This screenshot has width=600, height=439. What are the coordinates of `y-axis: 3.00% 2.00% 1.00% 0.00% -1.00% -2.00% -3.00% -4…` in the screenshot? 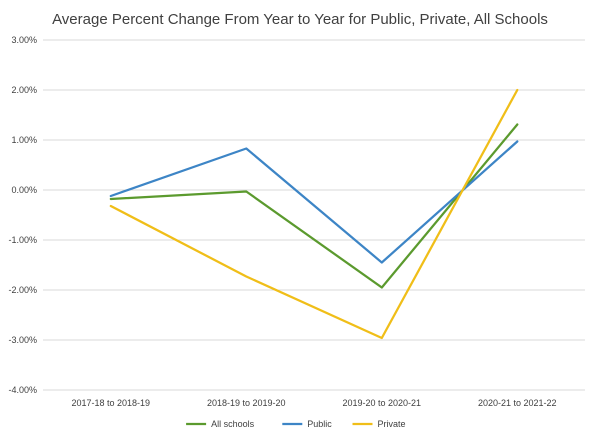 It's located at (22, 215).